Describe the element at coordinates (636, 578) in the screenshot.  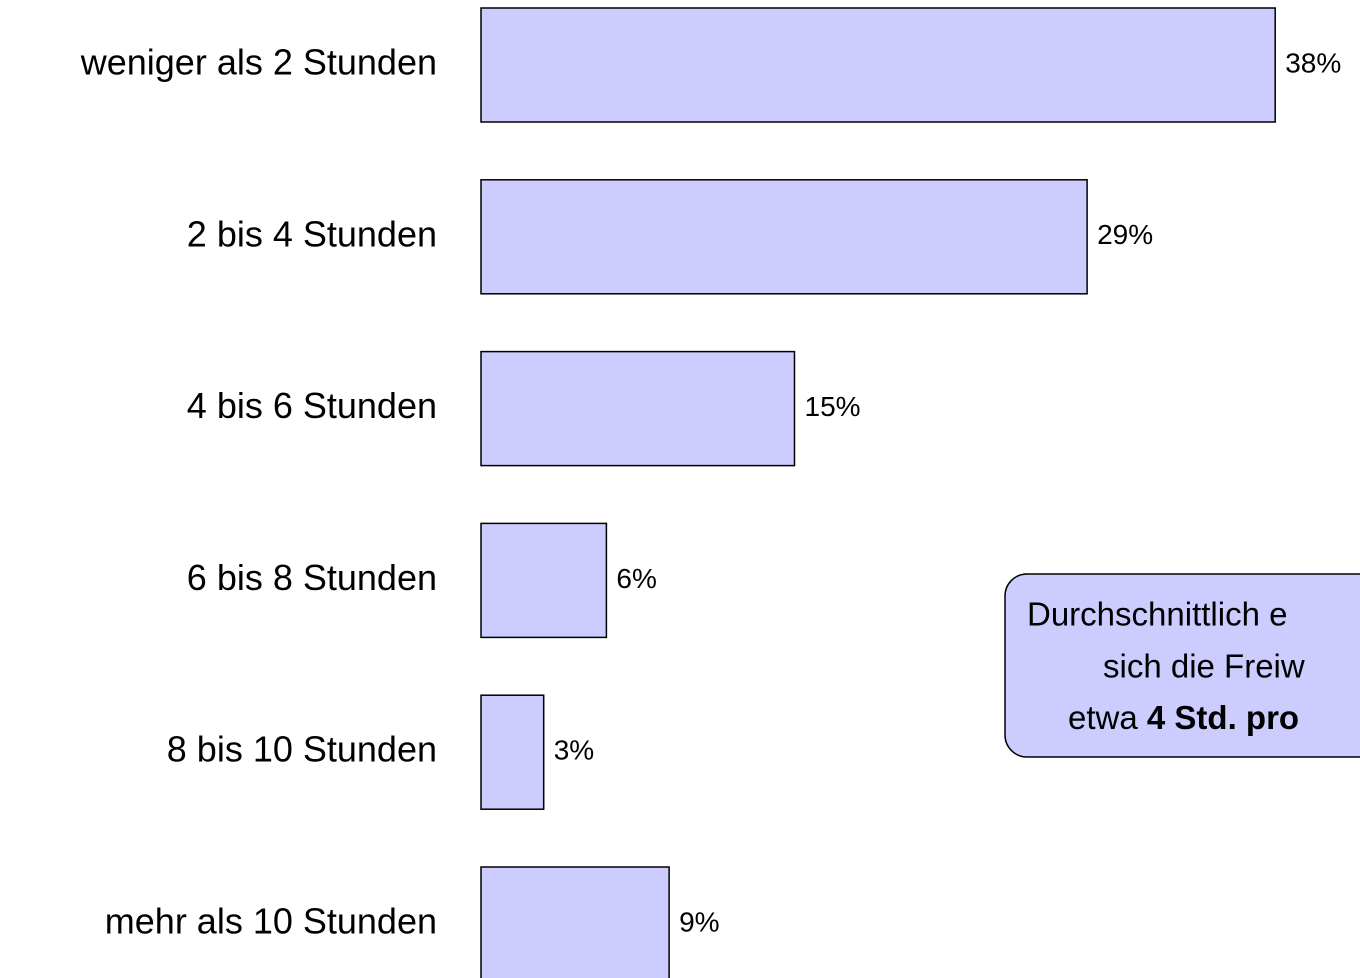
I see `value-label: 6%` at that location.